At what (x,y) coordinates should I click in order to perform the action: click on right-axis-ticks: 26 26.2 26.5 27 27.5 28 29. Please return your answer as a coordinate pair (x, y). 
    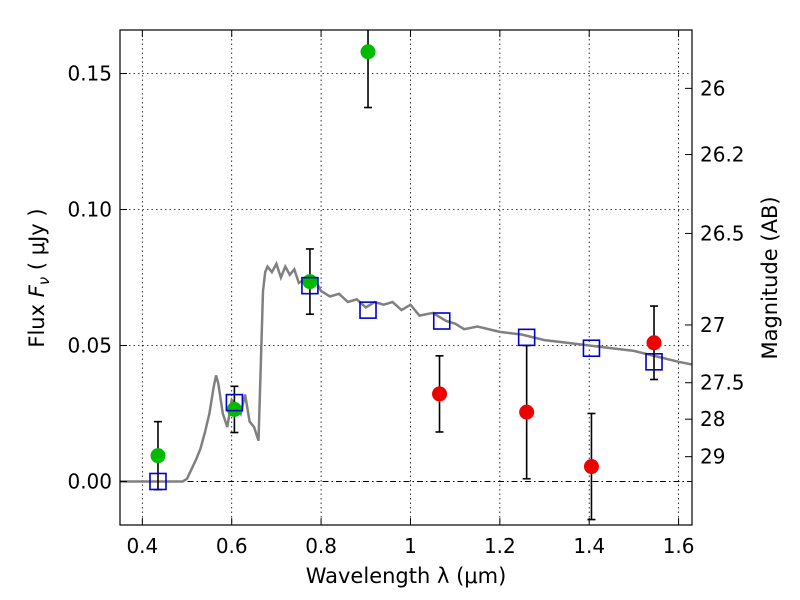
    Looking at the image, I should click on (715, 272).